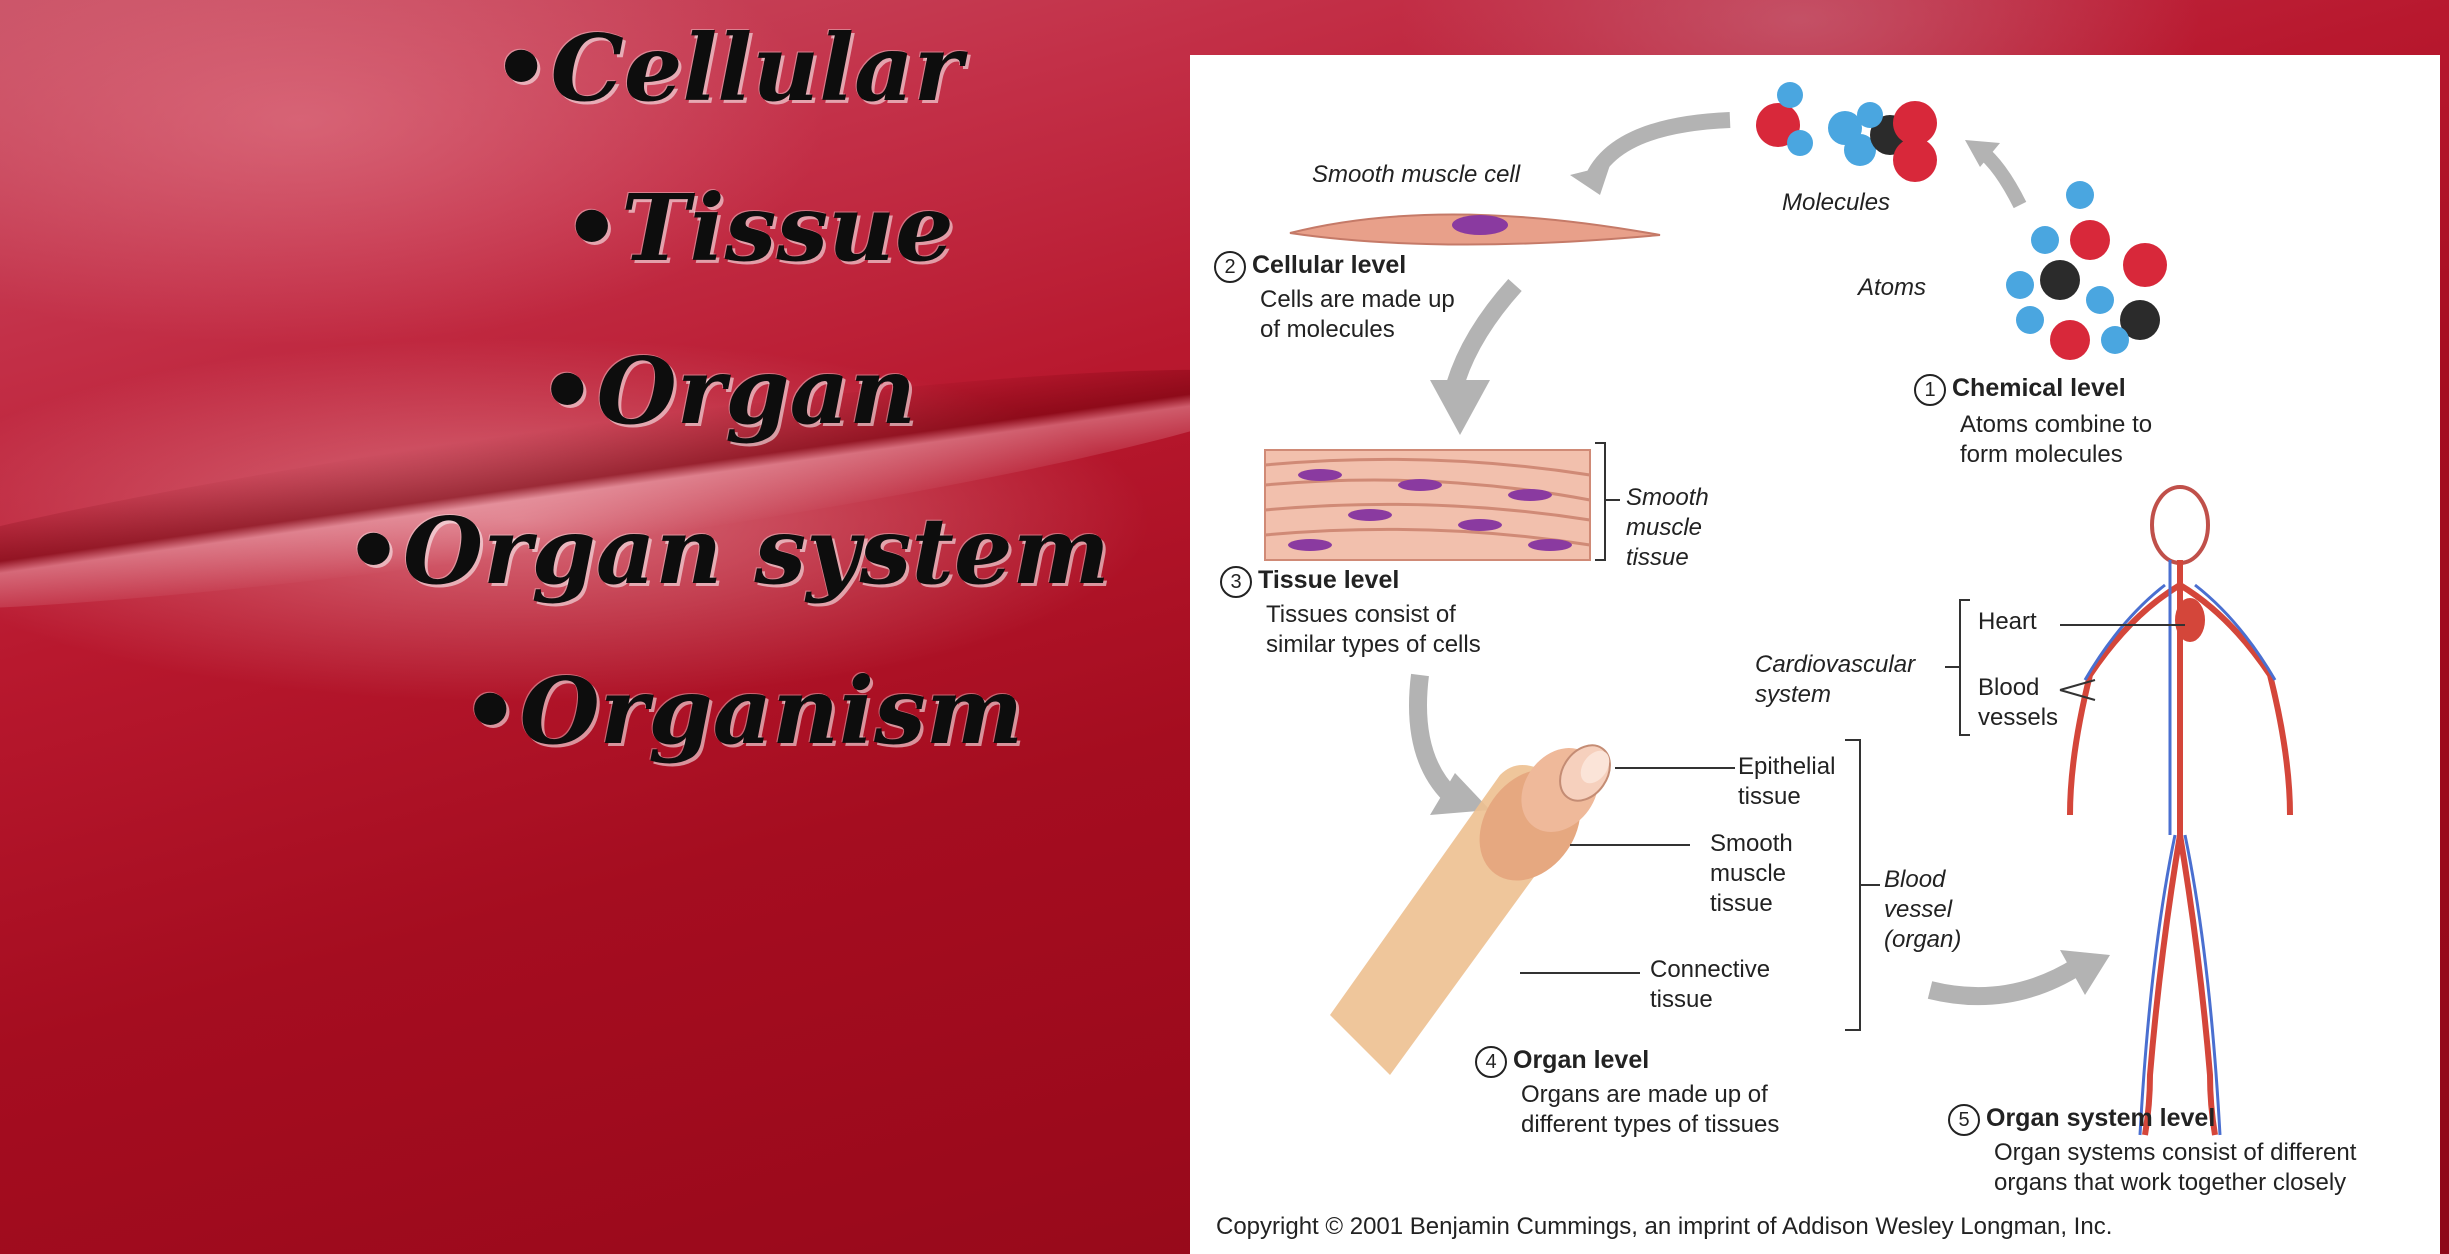 Image resolution: width=2449 pixels, height=1254 pixels. Describe the element at coordinates (1491, 1061) in the screenshot. I see `level-4-number: 4` at that location.